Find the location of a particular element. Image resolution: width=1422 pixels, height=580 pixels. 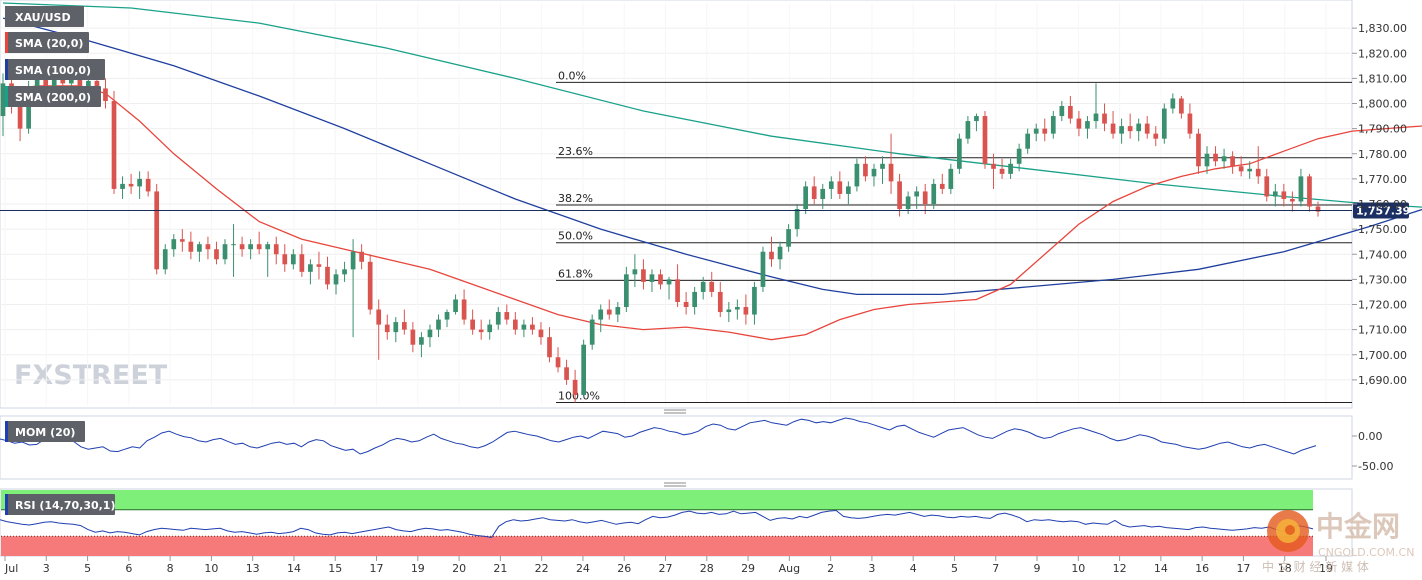

y-tick-label: 1,760.00 is located at coordinates (1382, 204).